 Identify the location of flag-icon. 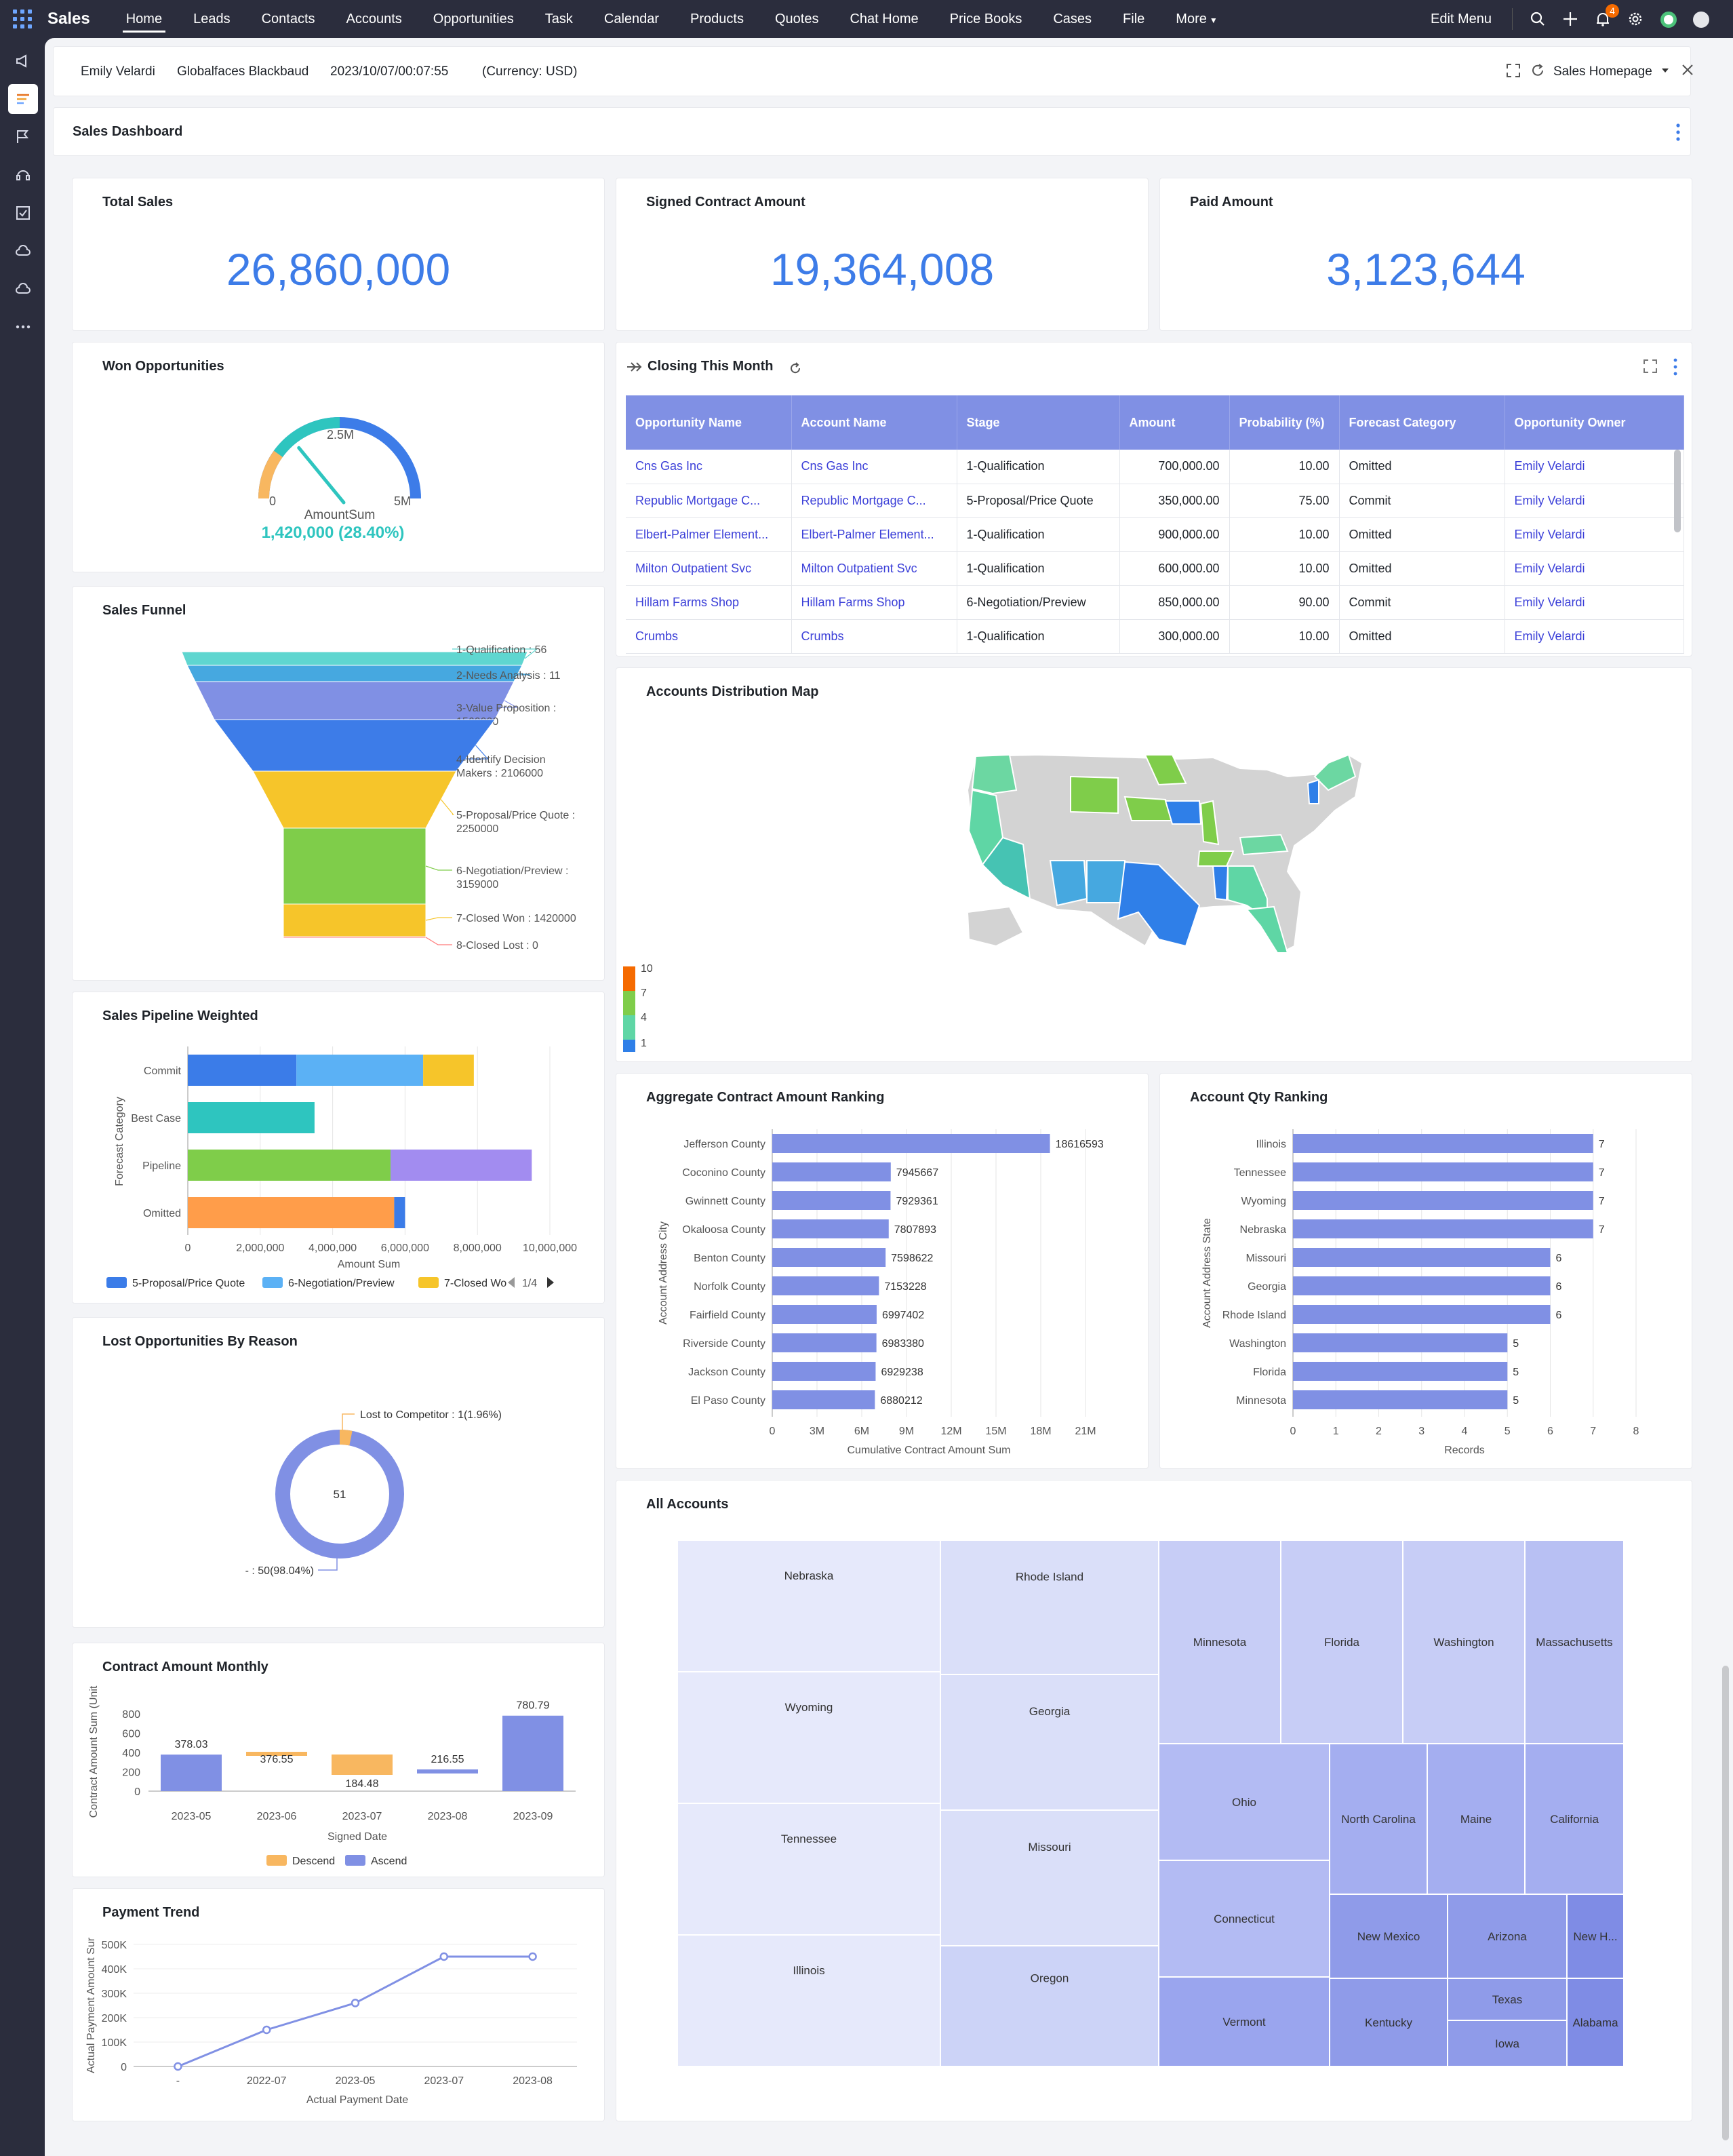
(23, 137).